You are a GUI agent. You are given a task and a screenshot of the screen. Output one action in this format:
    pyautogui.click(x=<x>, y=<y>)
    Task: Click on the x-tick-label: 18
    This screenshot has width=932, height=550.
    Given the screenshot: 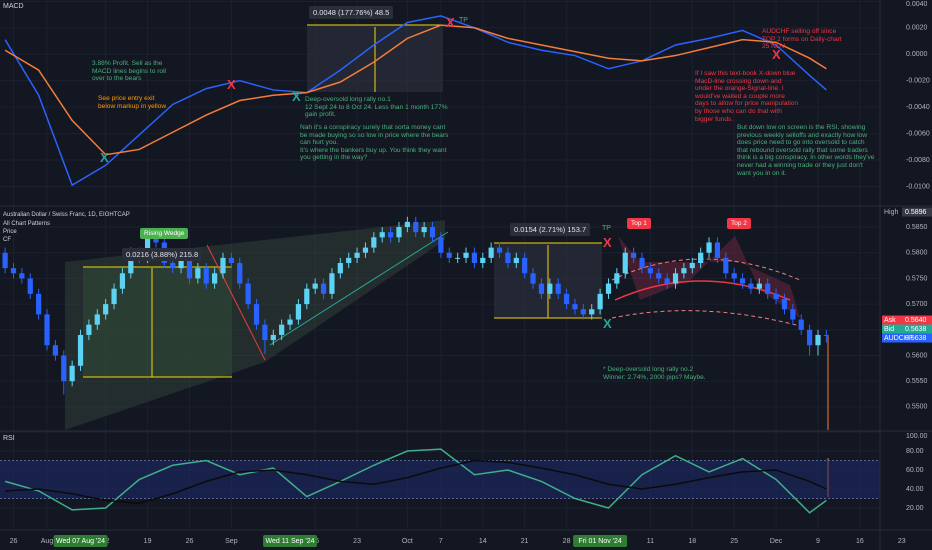 What is the action you would take?
    pyautogui.click(x=692, y=541)
    